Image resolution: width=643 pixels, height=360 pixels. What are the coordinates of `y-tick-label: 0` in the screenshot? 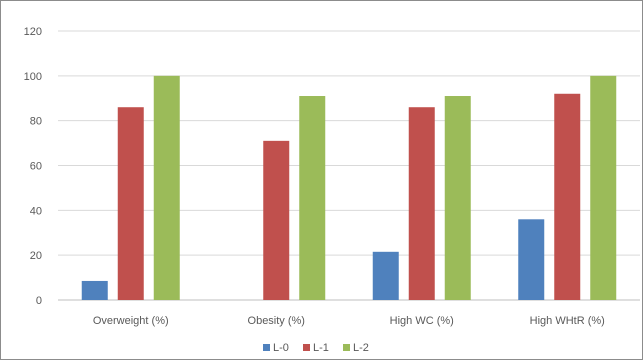 It's located at (39, 301).